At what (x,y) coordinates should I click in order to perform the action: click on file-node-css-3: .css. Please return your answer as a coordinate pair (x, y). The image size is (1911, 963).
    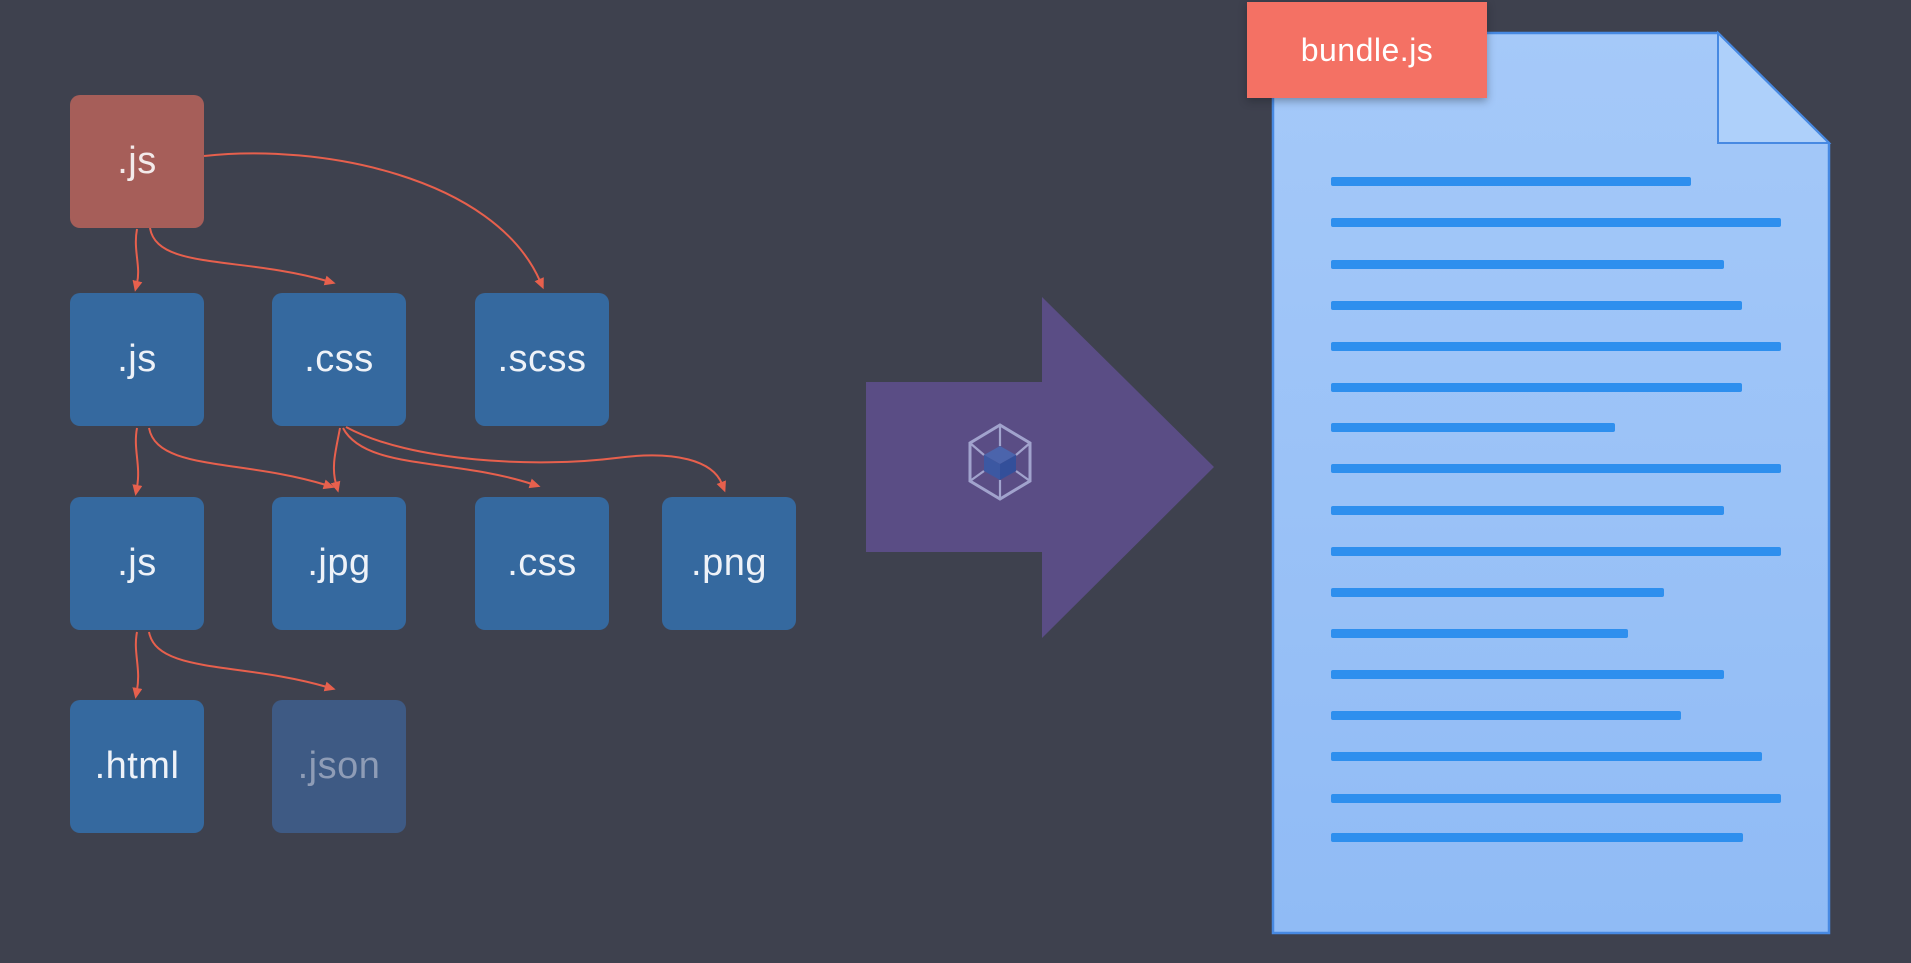
    Looking at the image, I should click on (542, 563).